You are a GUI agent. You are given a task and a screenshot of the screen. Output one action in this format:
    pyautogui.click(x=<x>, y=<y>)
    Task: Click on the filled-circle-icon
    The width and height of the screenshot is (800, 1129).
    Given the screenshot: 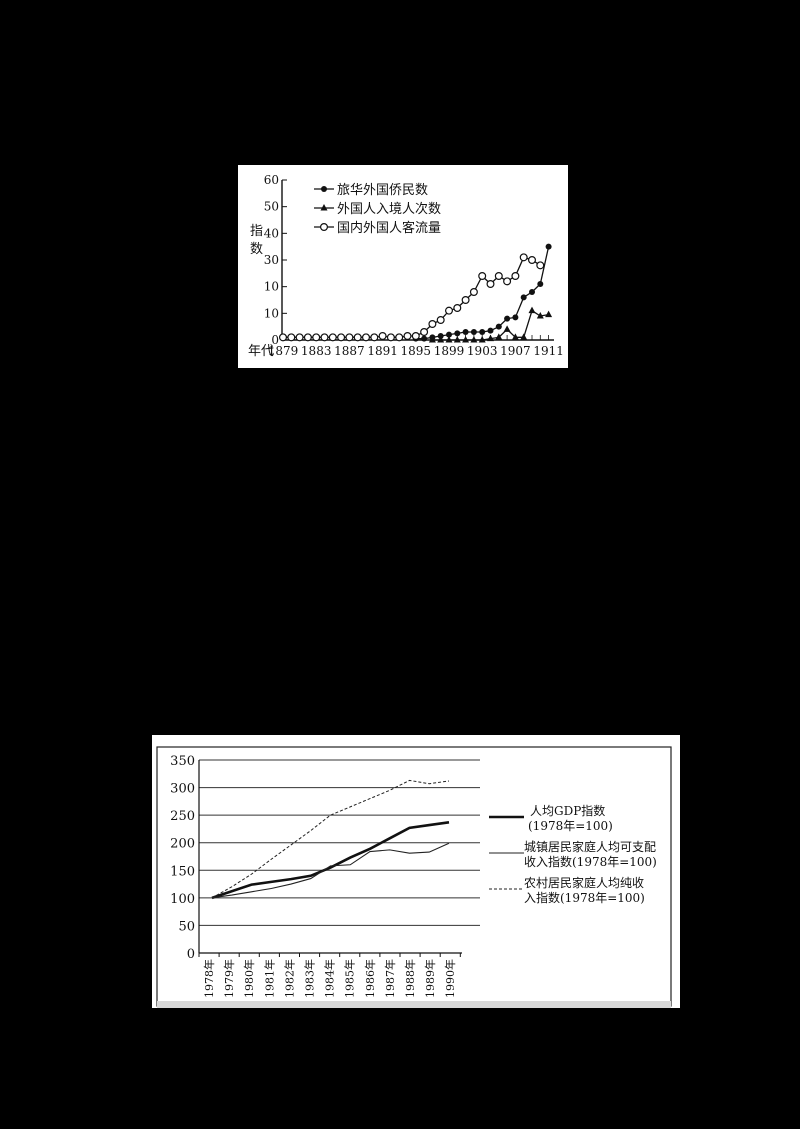 What is the action you would take?
    pyautogui.click(x=324, y=189)
    